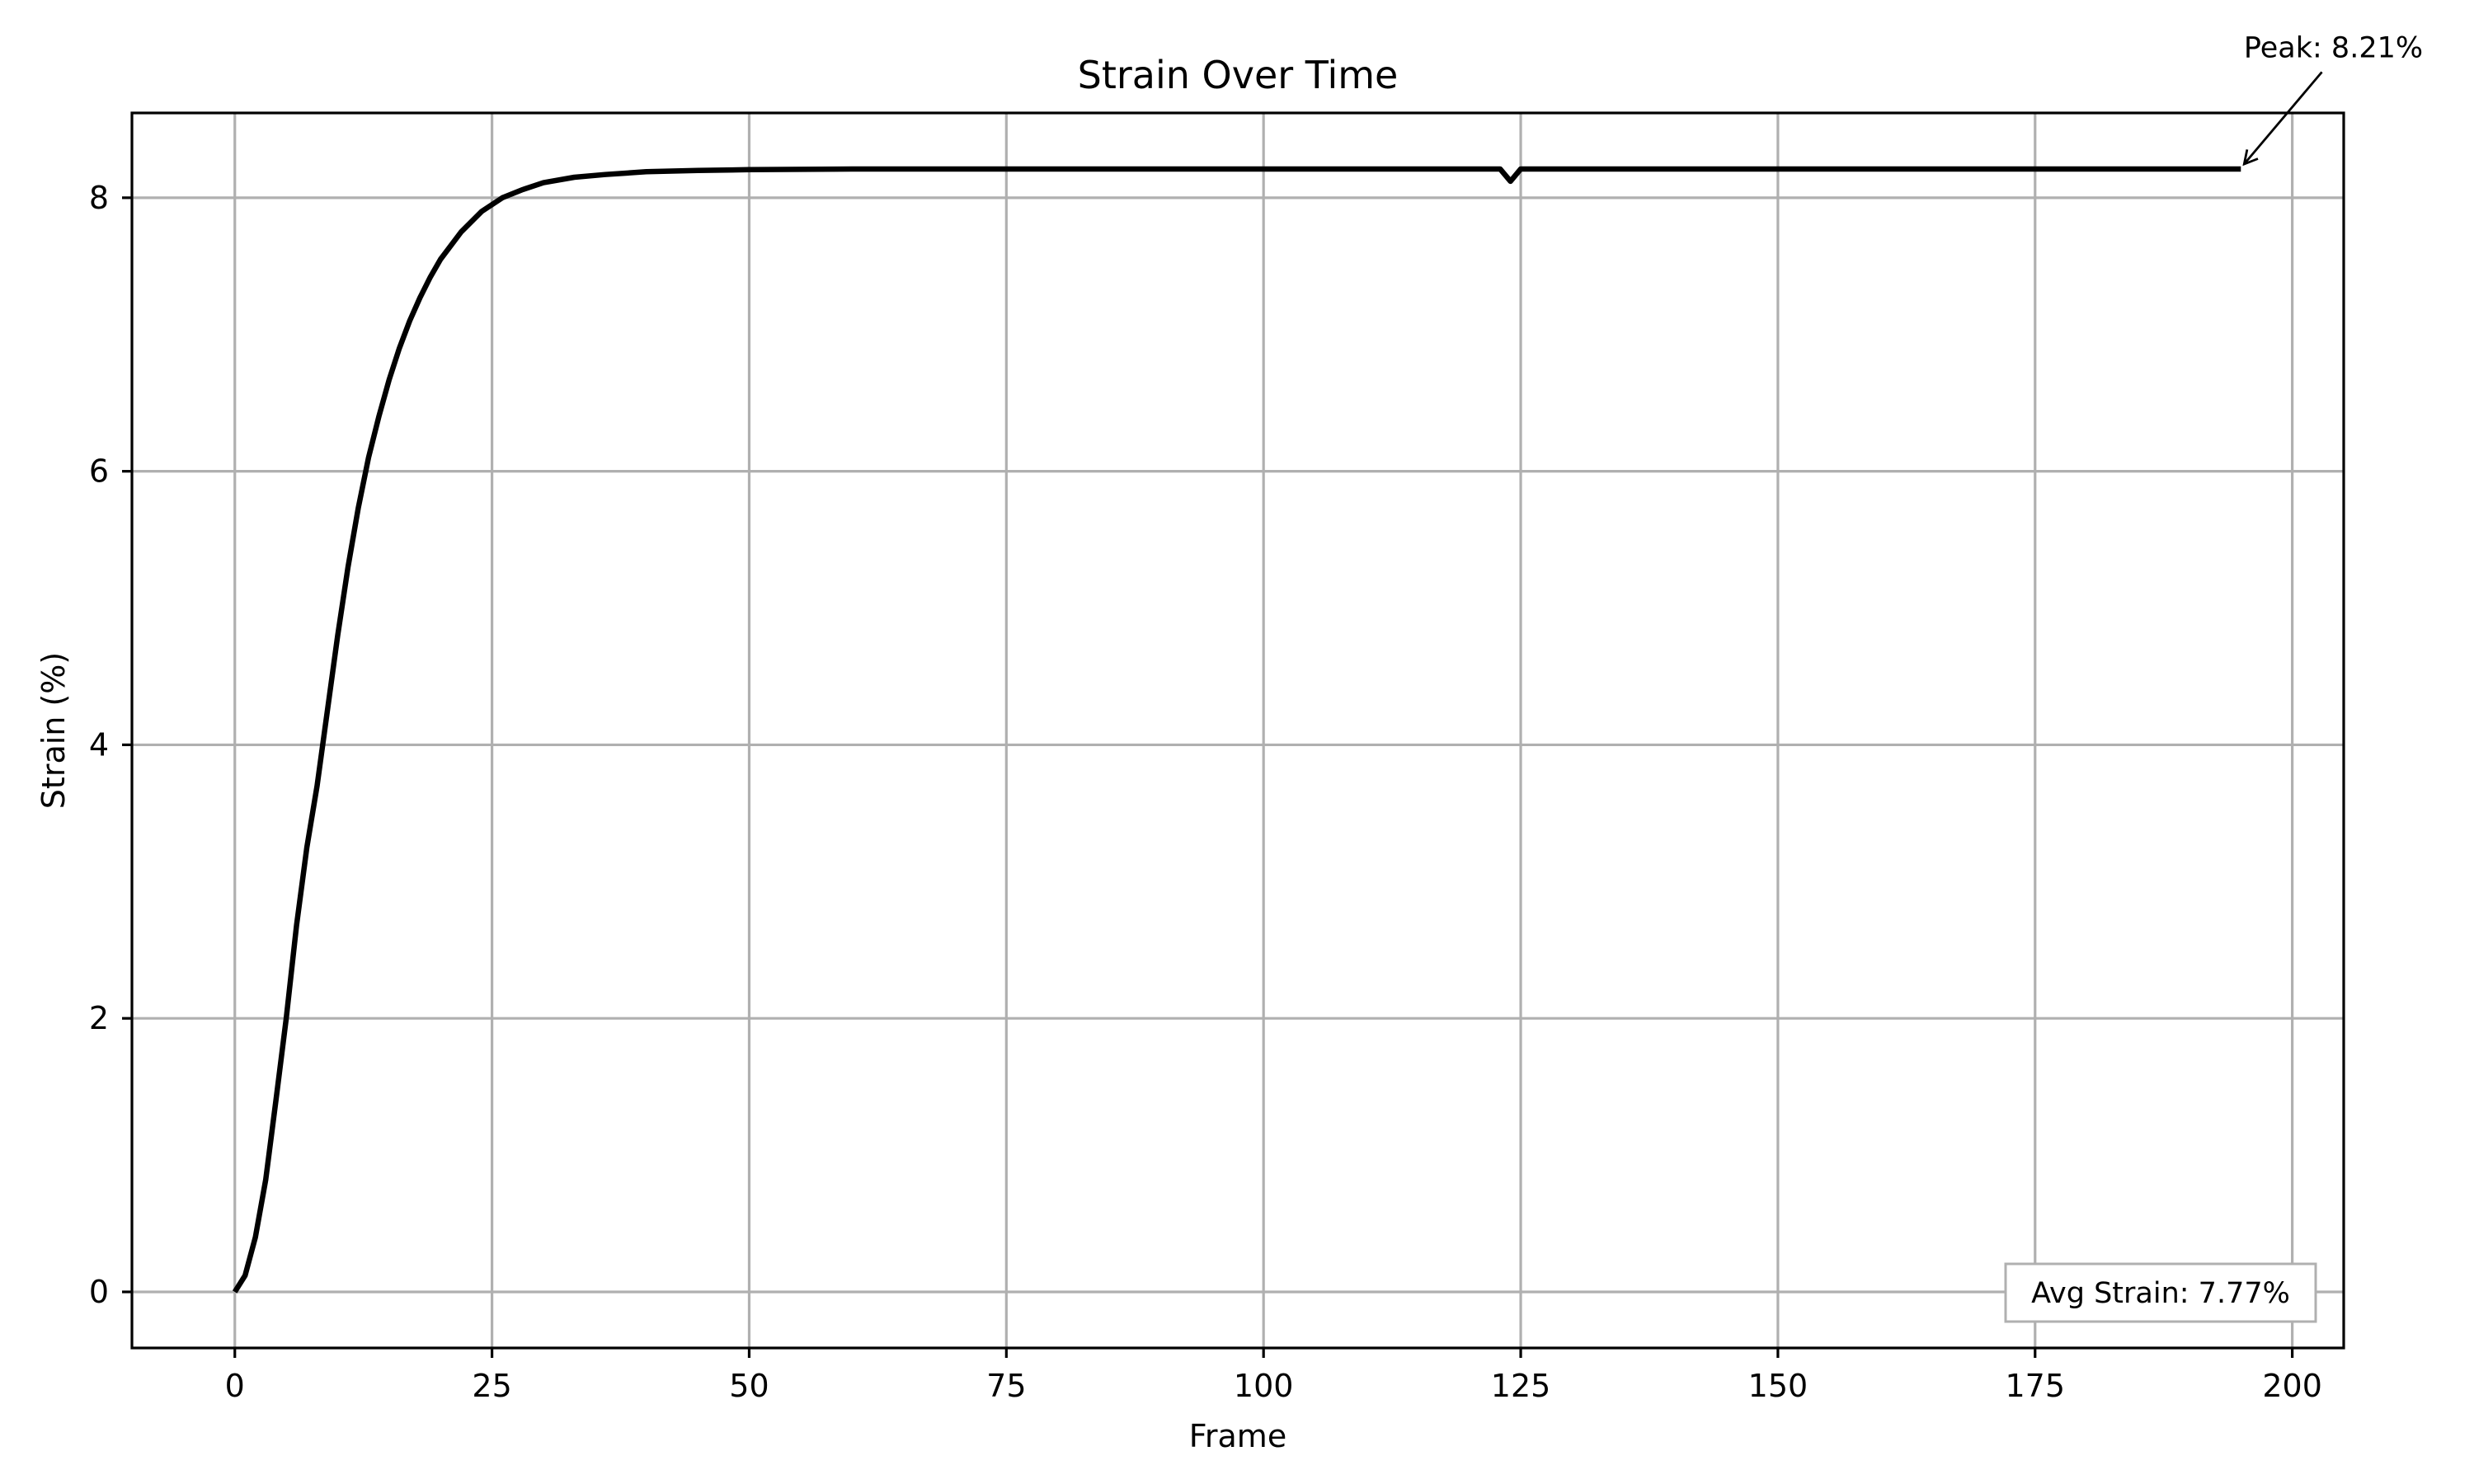 The width and height of the screenshot is (2474, 1484). What do you see at coordinates (749, 1386) in the screenshot?
I see `x-tick-label: 50` at bounding box center [749, 1386].